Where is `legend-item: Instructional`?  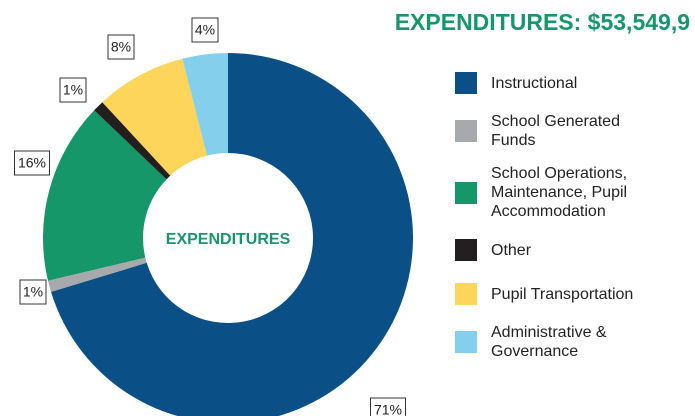 legend-item: Instructional is located at coordinates (575, 83).